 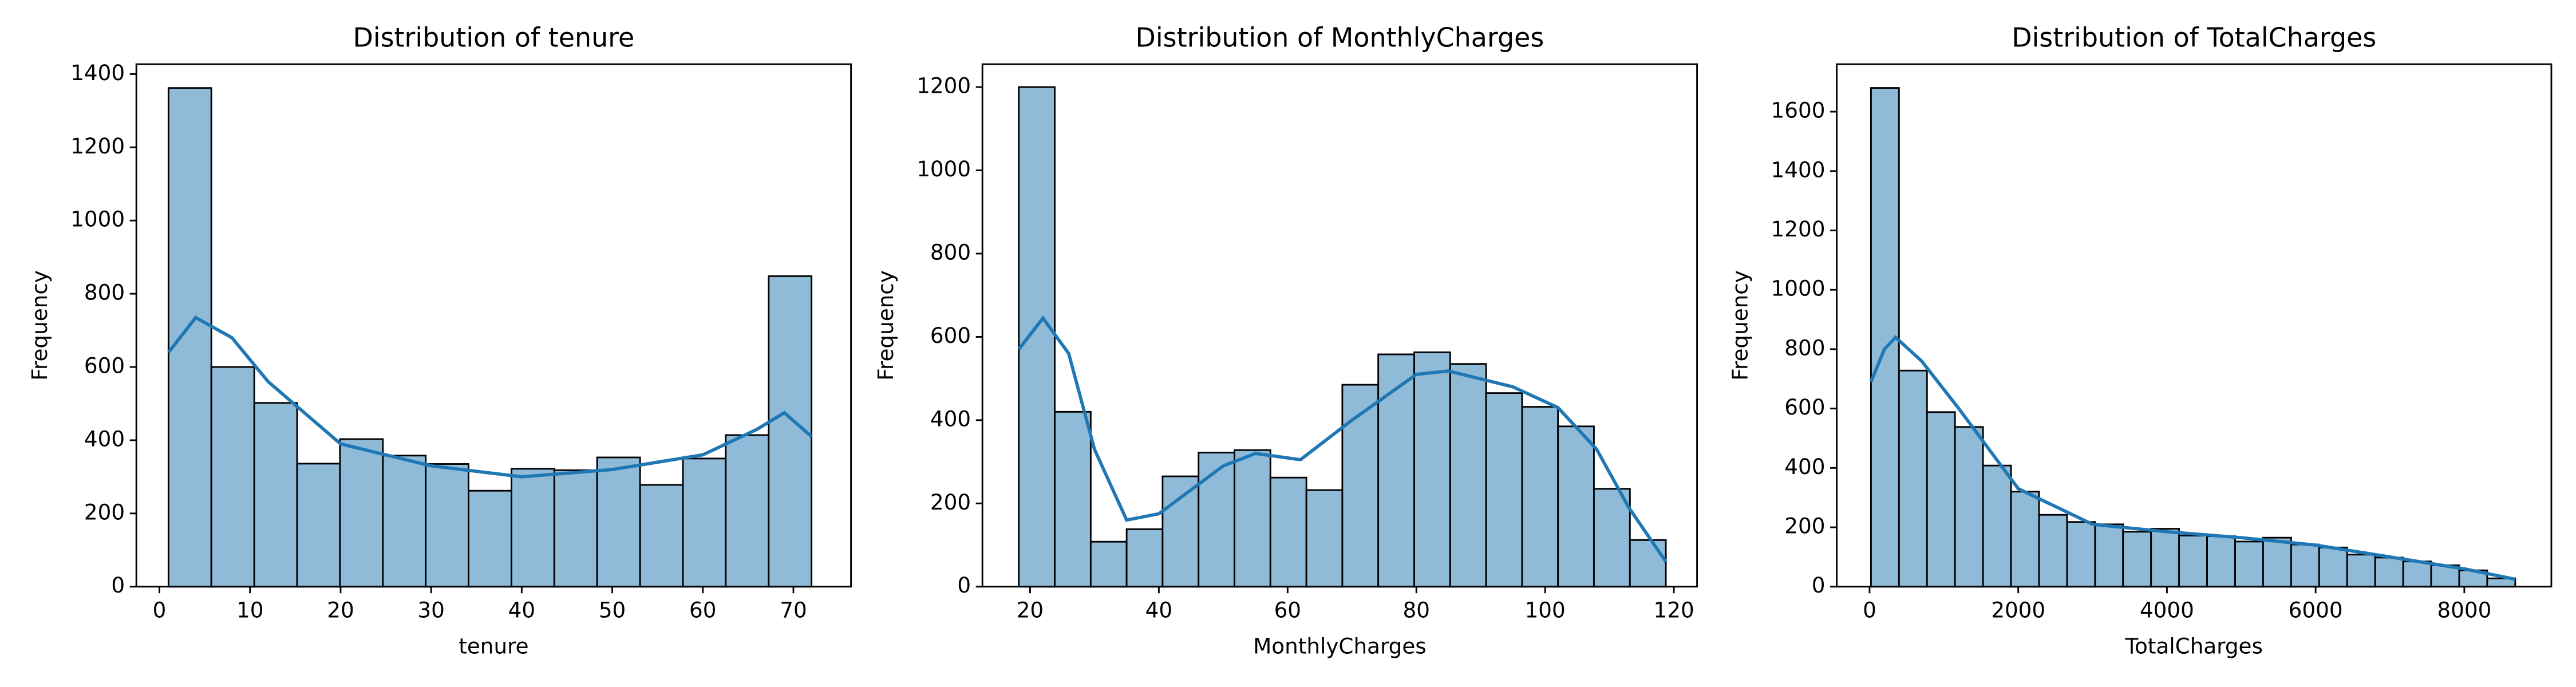 I want to click on x-tick-label: 10, so click(x=249, y=609).